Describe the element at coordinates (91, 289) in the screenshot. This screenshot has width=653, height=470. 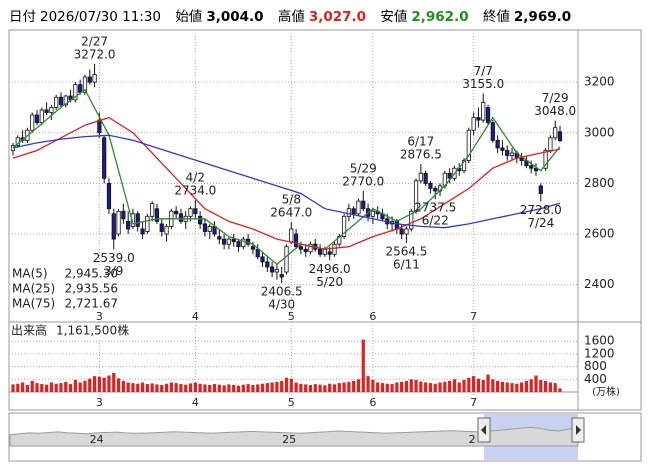
I see `legend-value: 2,935.56` at that location.